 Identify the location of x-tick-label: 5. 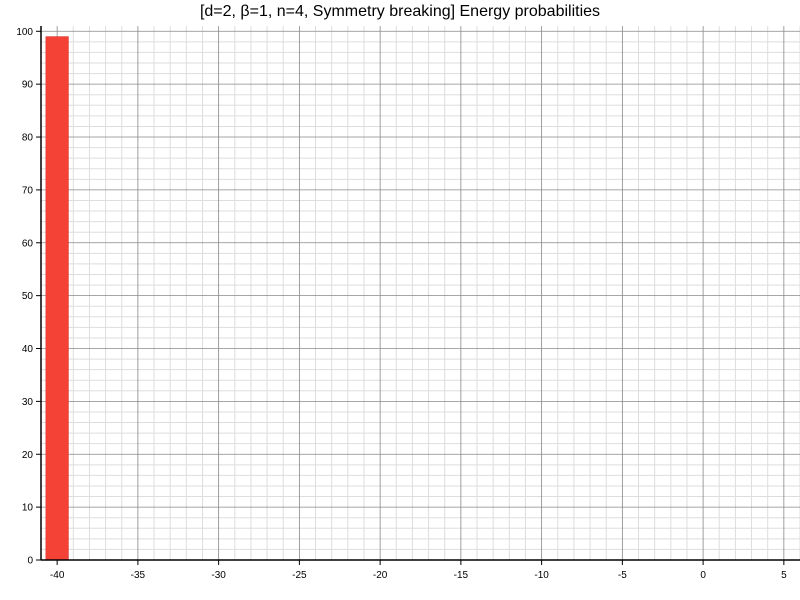
(784, 575).